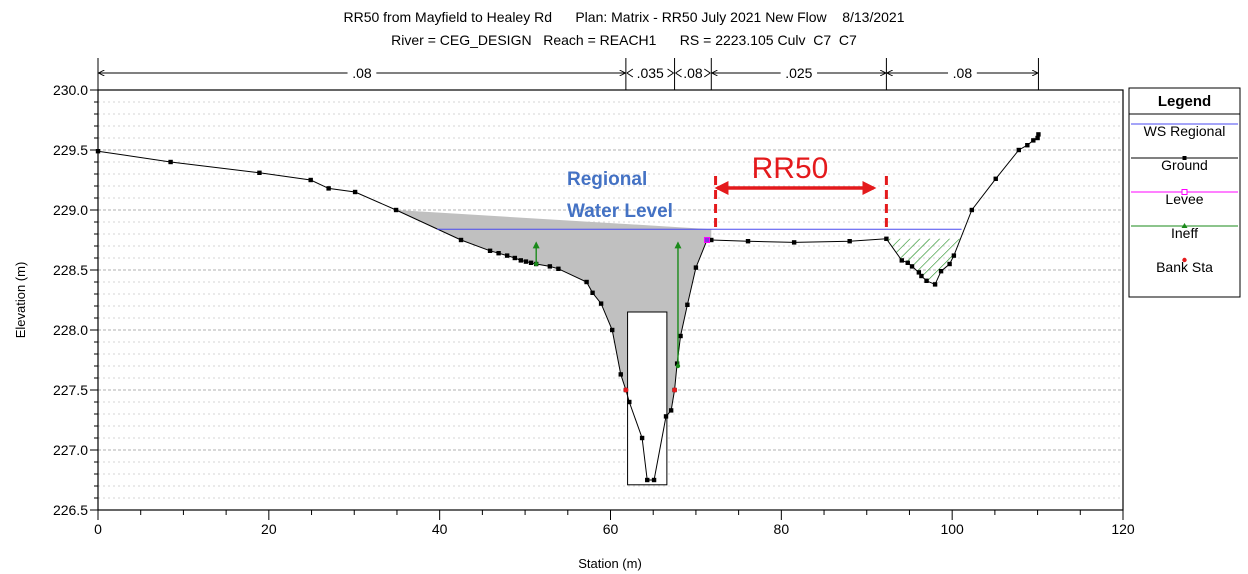 The width and height of the screenshot is (1248, 574). I want to click on x-tick-label: 20, so click(269, 529).